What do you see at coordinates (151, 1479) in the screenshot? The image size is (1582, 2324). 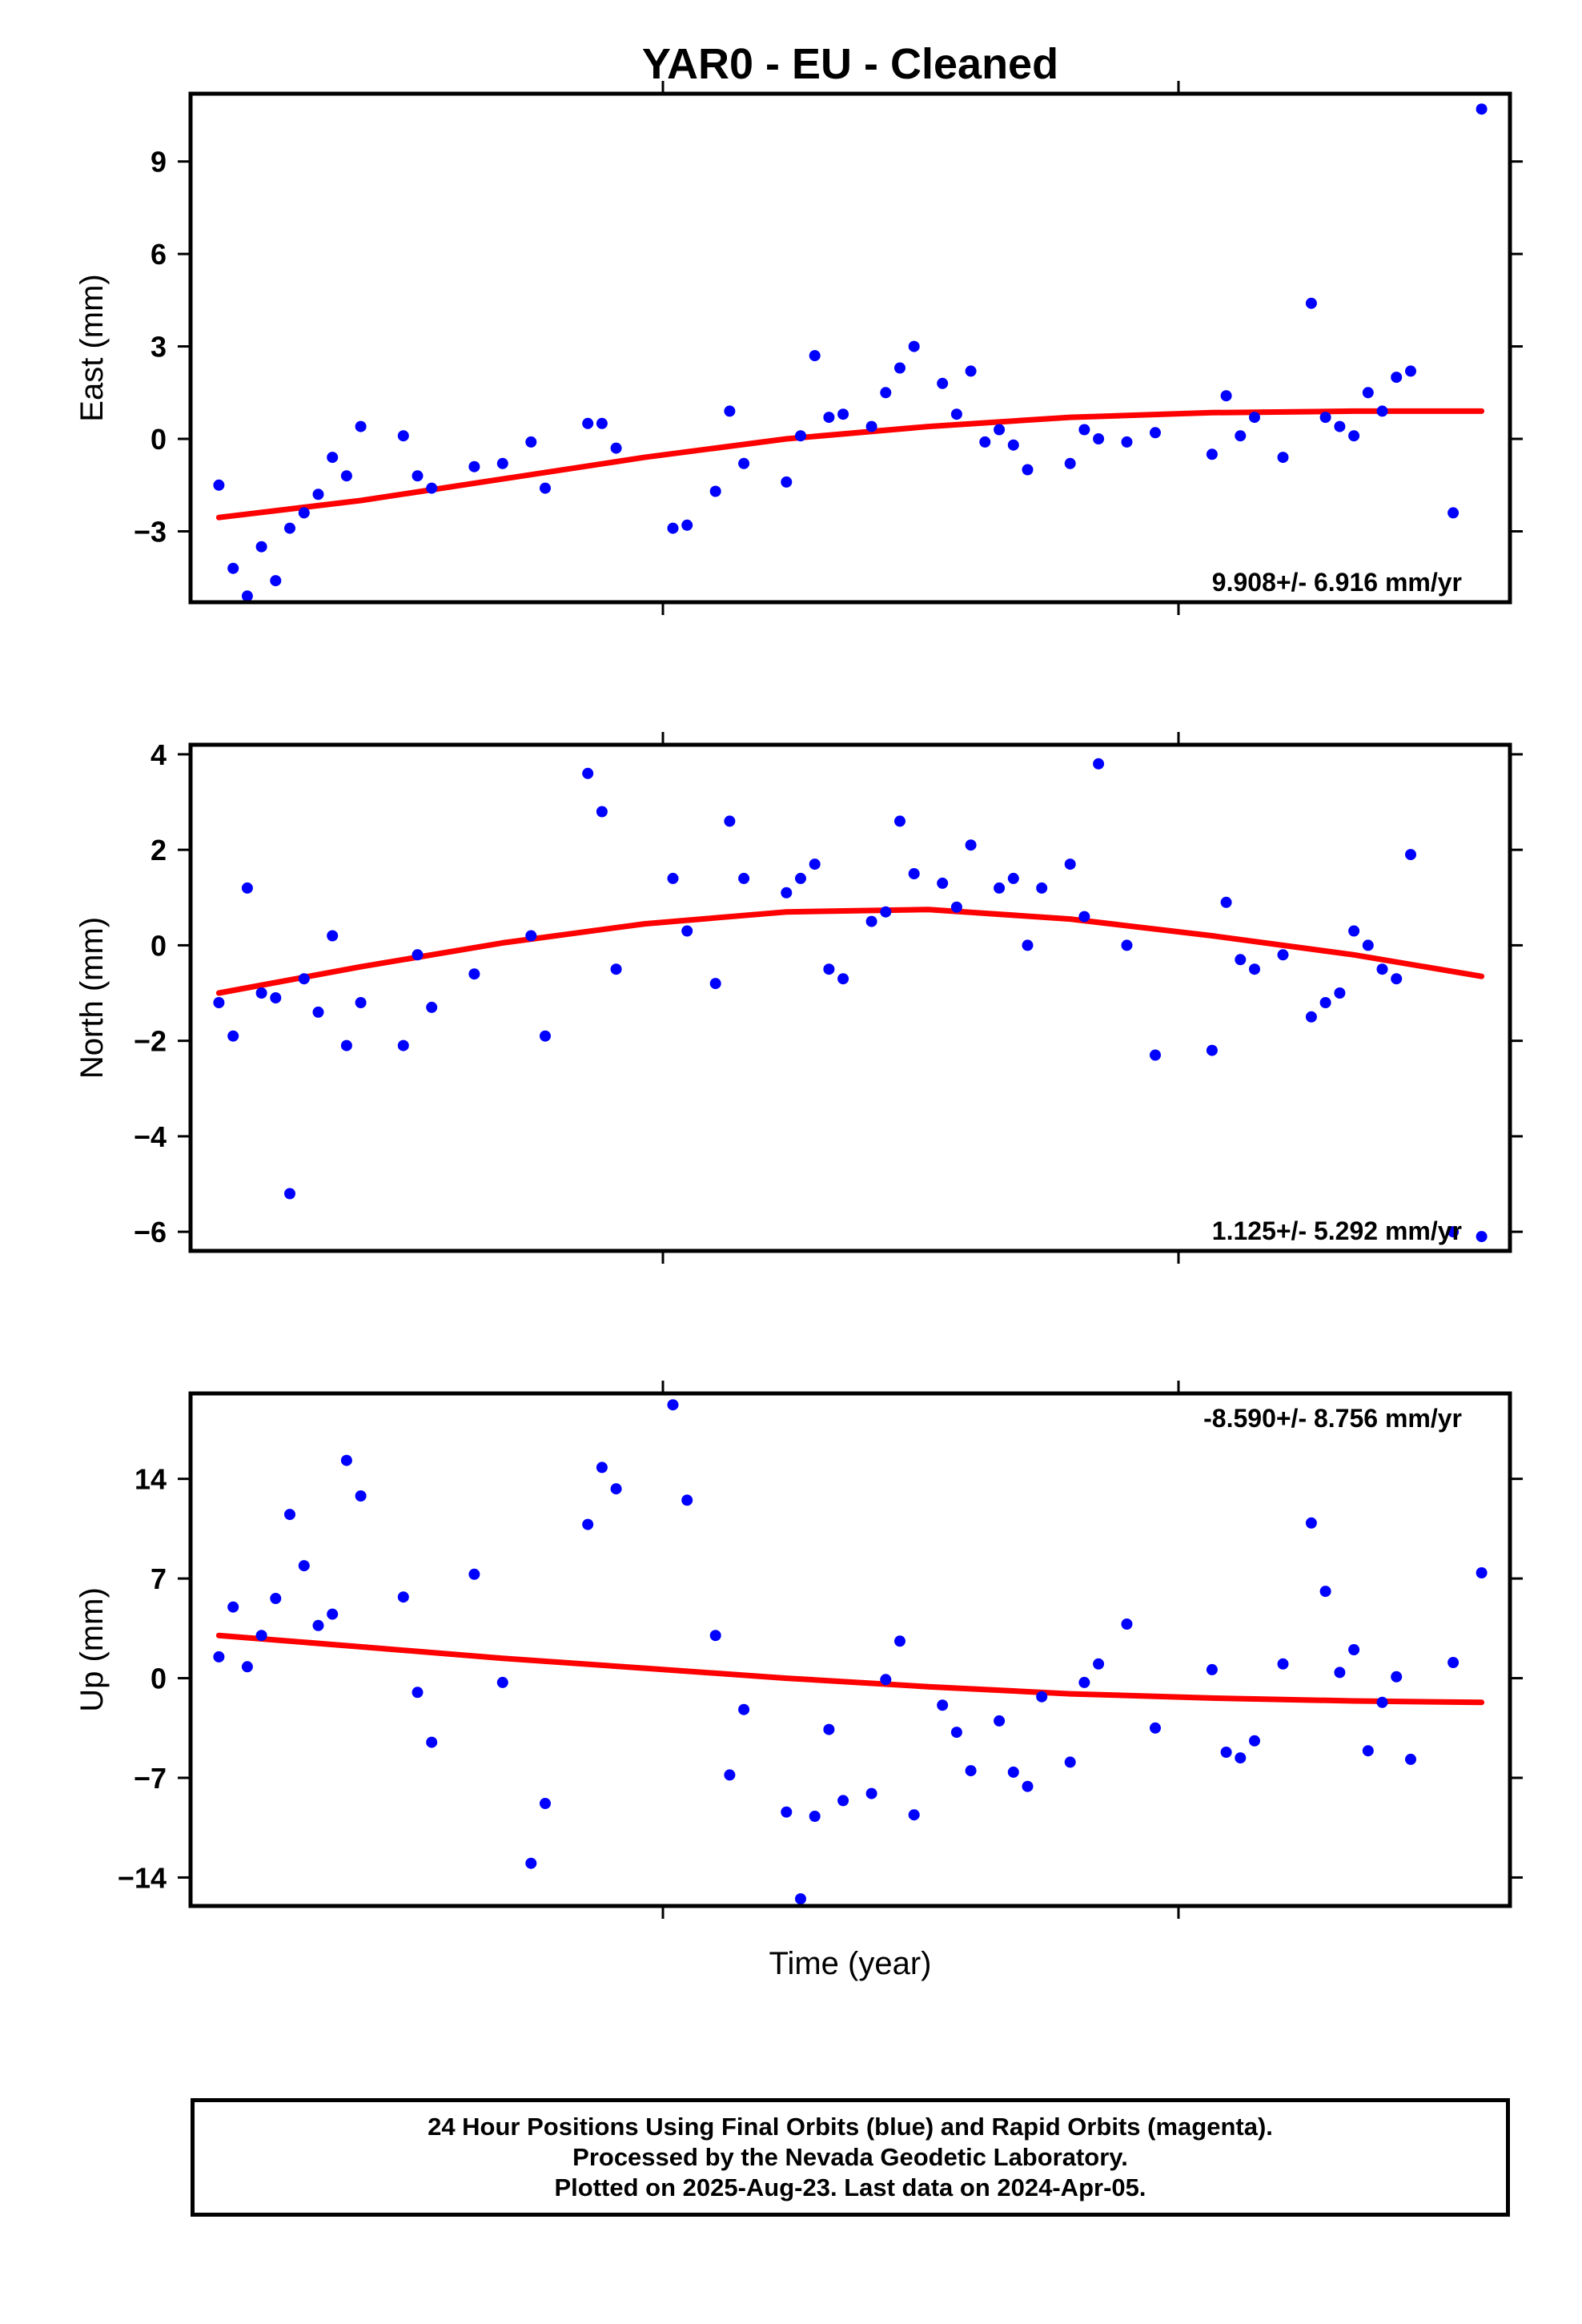 I see `y-tick-label: 14` at bounding box center [151, 1479].